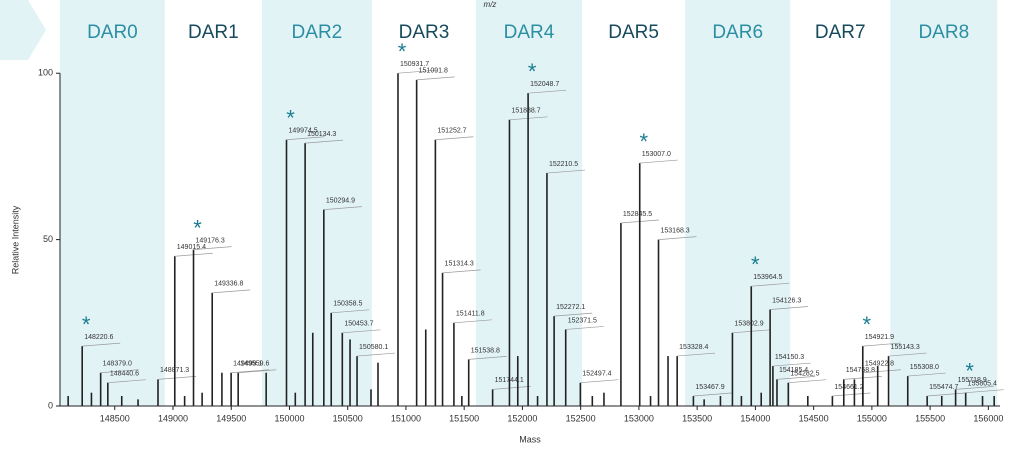  I want to click on peak-label: 155474.7, so click(943, 387).